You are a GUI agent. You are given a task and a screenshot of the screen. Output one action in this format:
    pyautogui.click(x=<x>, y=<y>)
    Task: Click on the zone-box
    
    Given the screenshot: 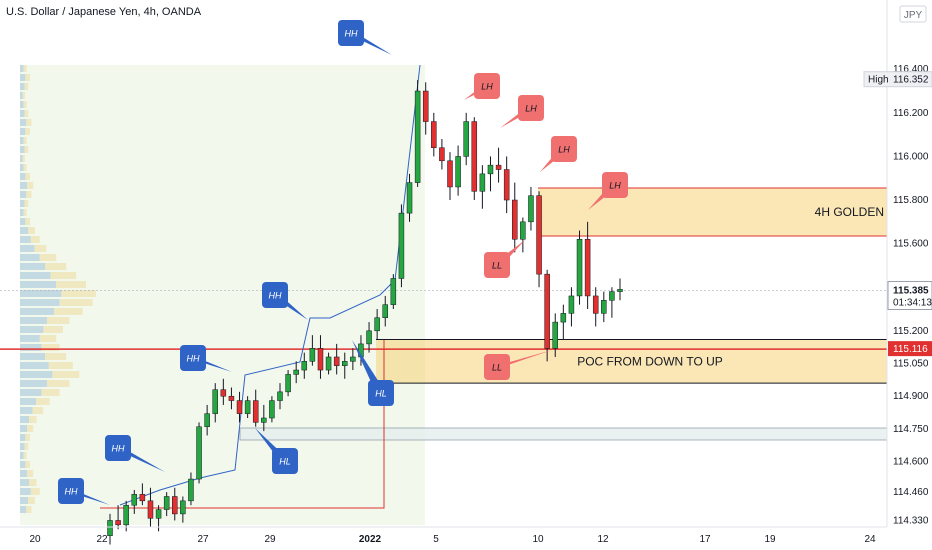 What is the action you would take?
    pyautogui.click(x=631, y=361)
    